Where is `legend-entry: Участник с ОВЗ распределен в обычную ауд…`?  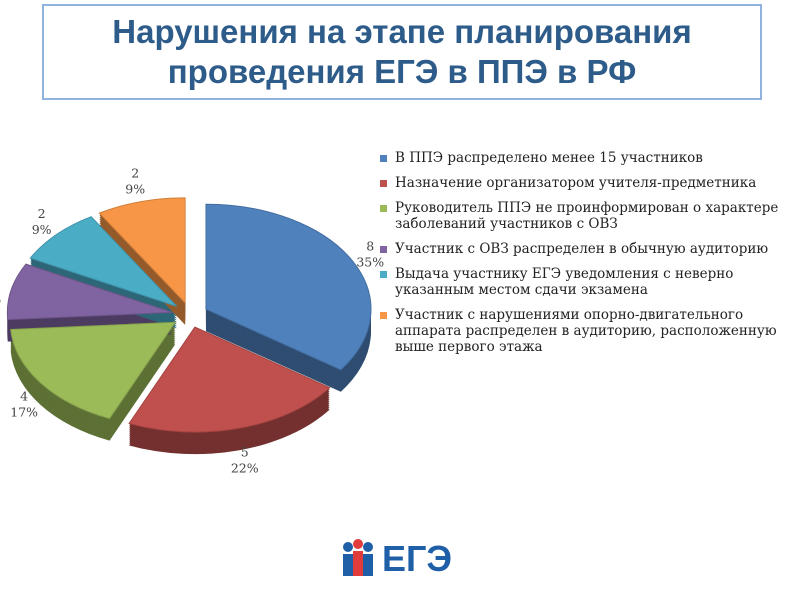 legend-entry: Участник с ОВЗ распределен в обычную ауд… is located at coordinates (587, 249).